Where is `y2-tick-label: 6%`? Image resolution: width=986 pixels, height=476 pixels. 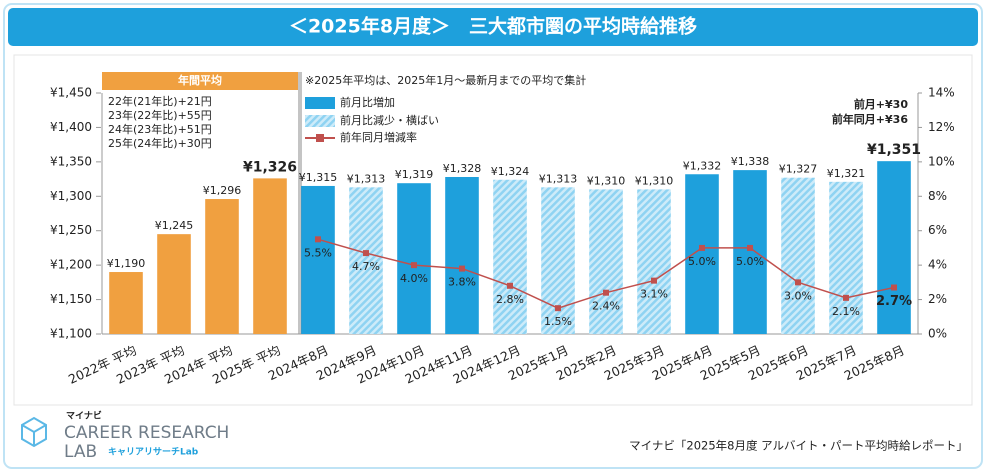
y2-tick-label: 6% is located at coordinates (937, 230).